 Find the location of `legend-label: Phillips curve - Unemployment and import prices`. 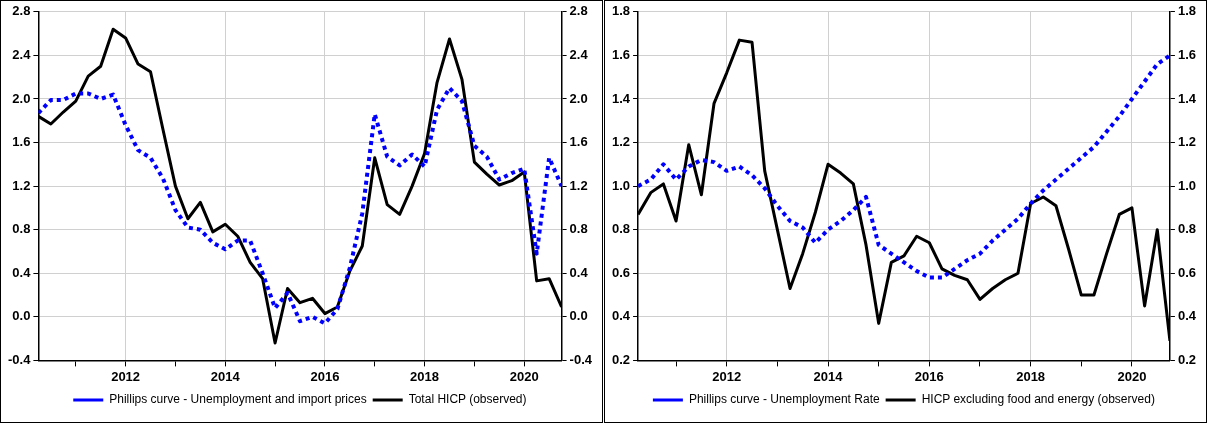

legend-label: Phillips curve - Unemployment and import prices is located at coordinates (238, 399).